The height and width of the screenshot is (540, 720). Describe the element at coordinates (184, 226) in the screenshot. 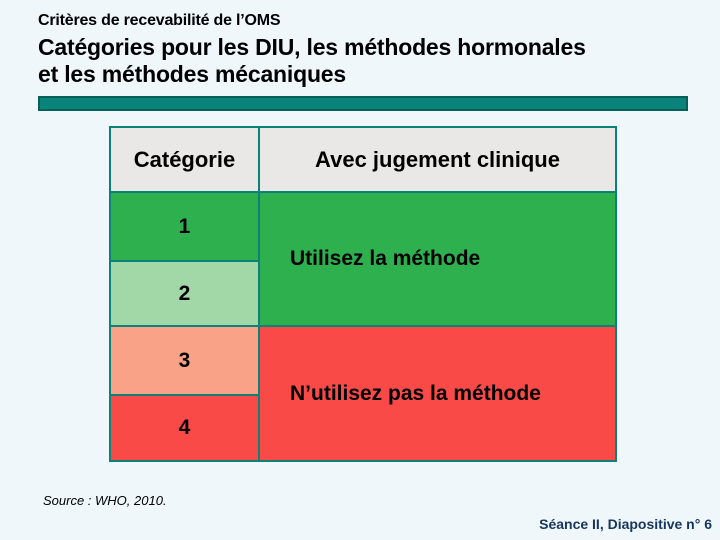

I see `category-cell-1: 1` at that location.